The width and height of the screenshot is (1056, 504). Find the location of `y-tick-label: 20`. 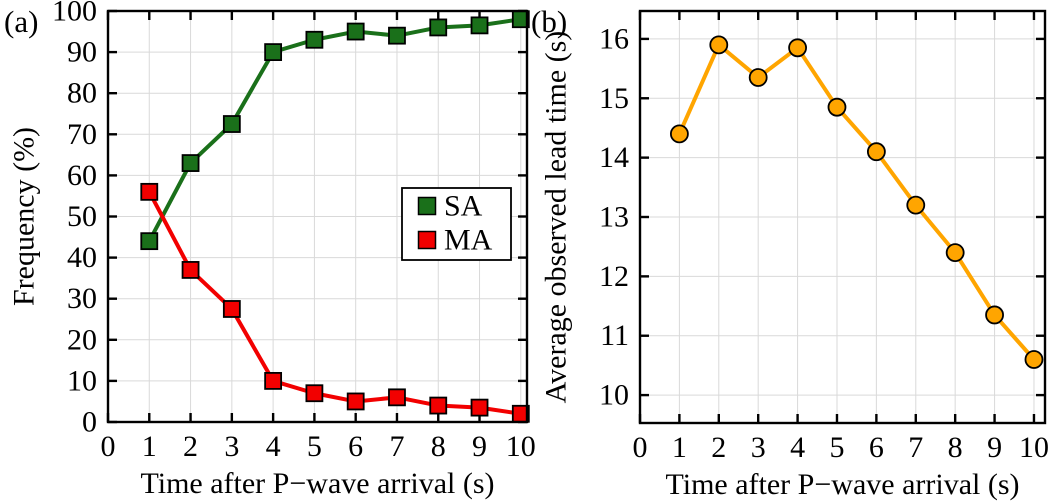

y-tick-label: 20 is located at coordinates (82, 339).